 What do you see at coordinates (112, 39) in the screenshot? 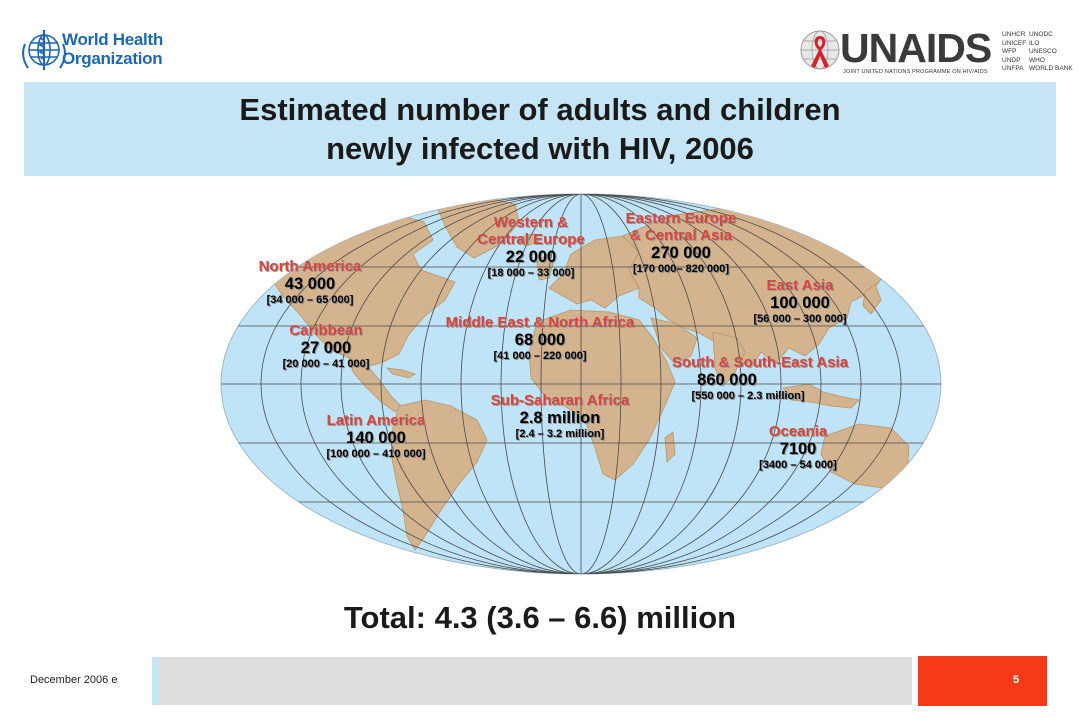
I see `who-logo-line1: World Health` at bounding box center [112, 39].